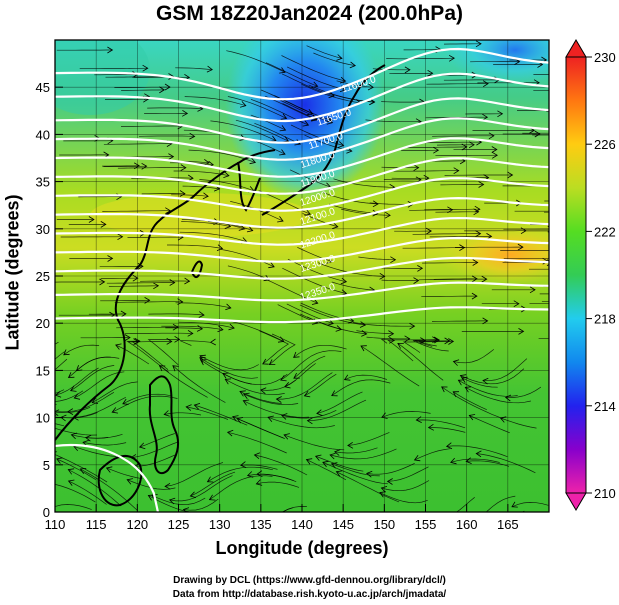  I want to click on cold-region-northwest, so click(102, 77).